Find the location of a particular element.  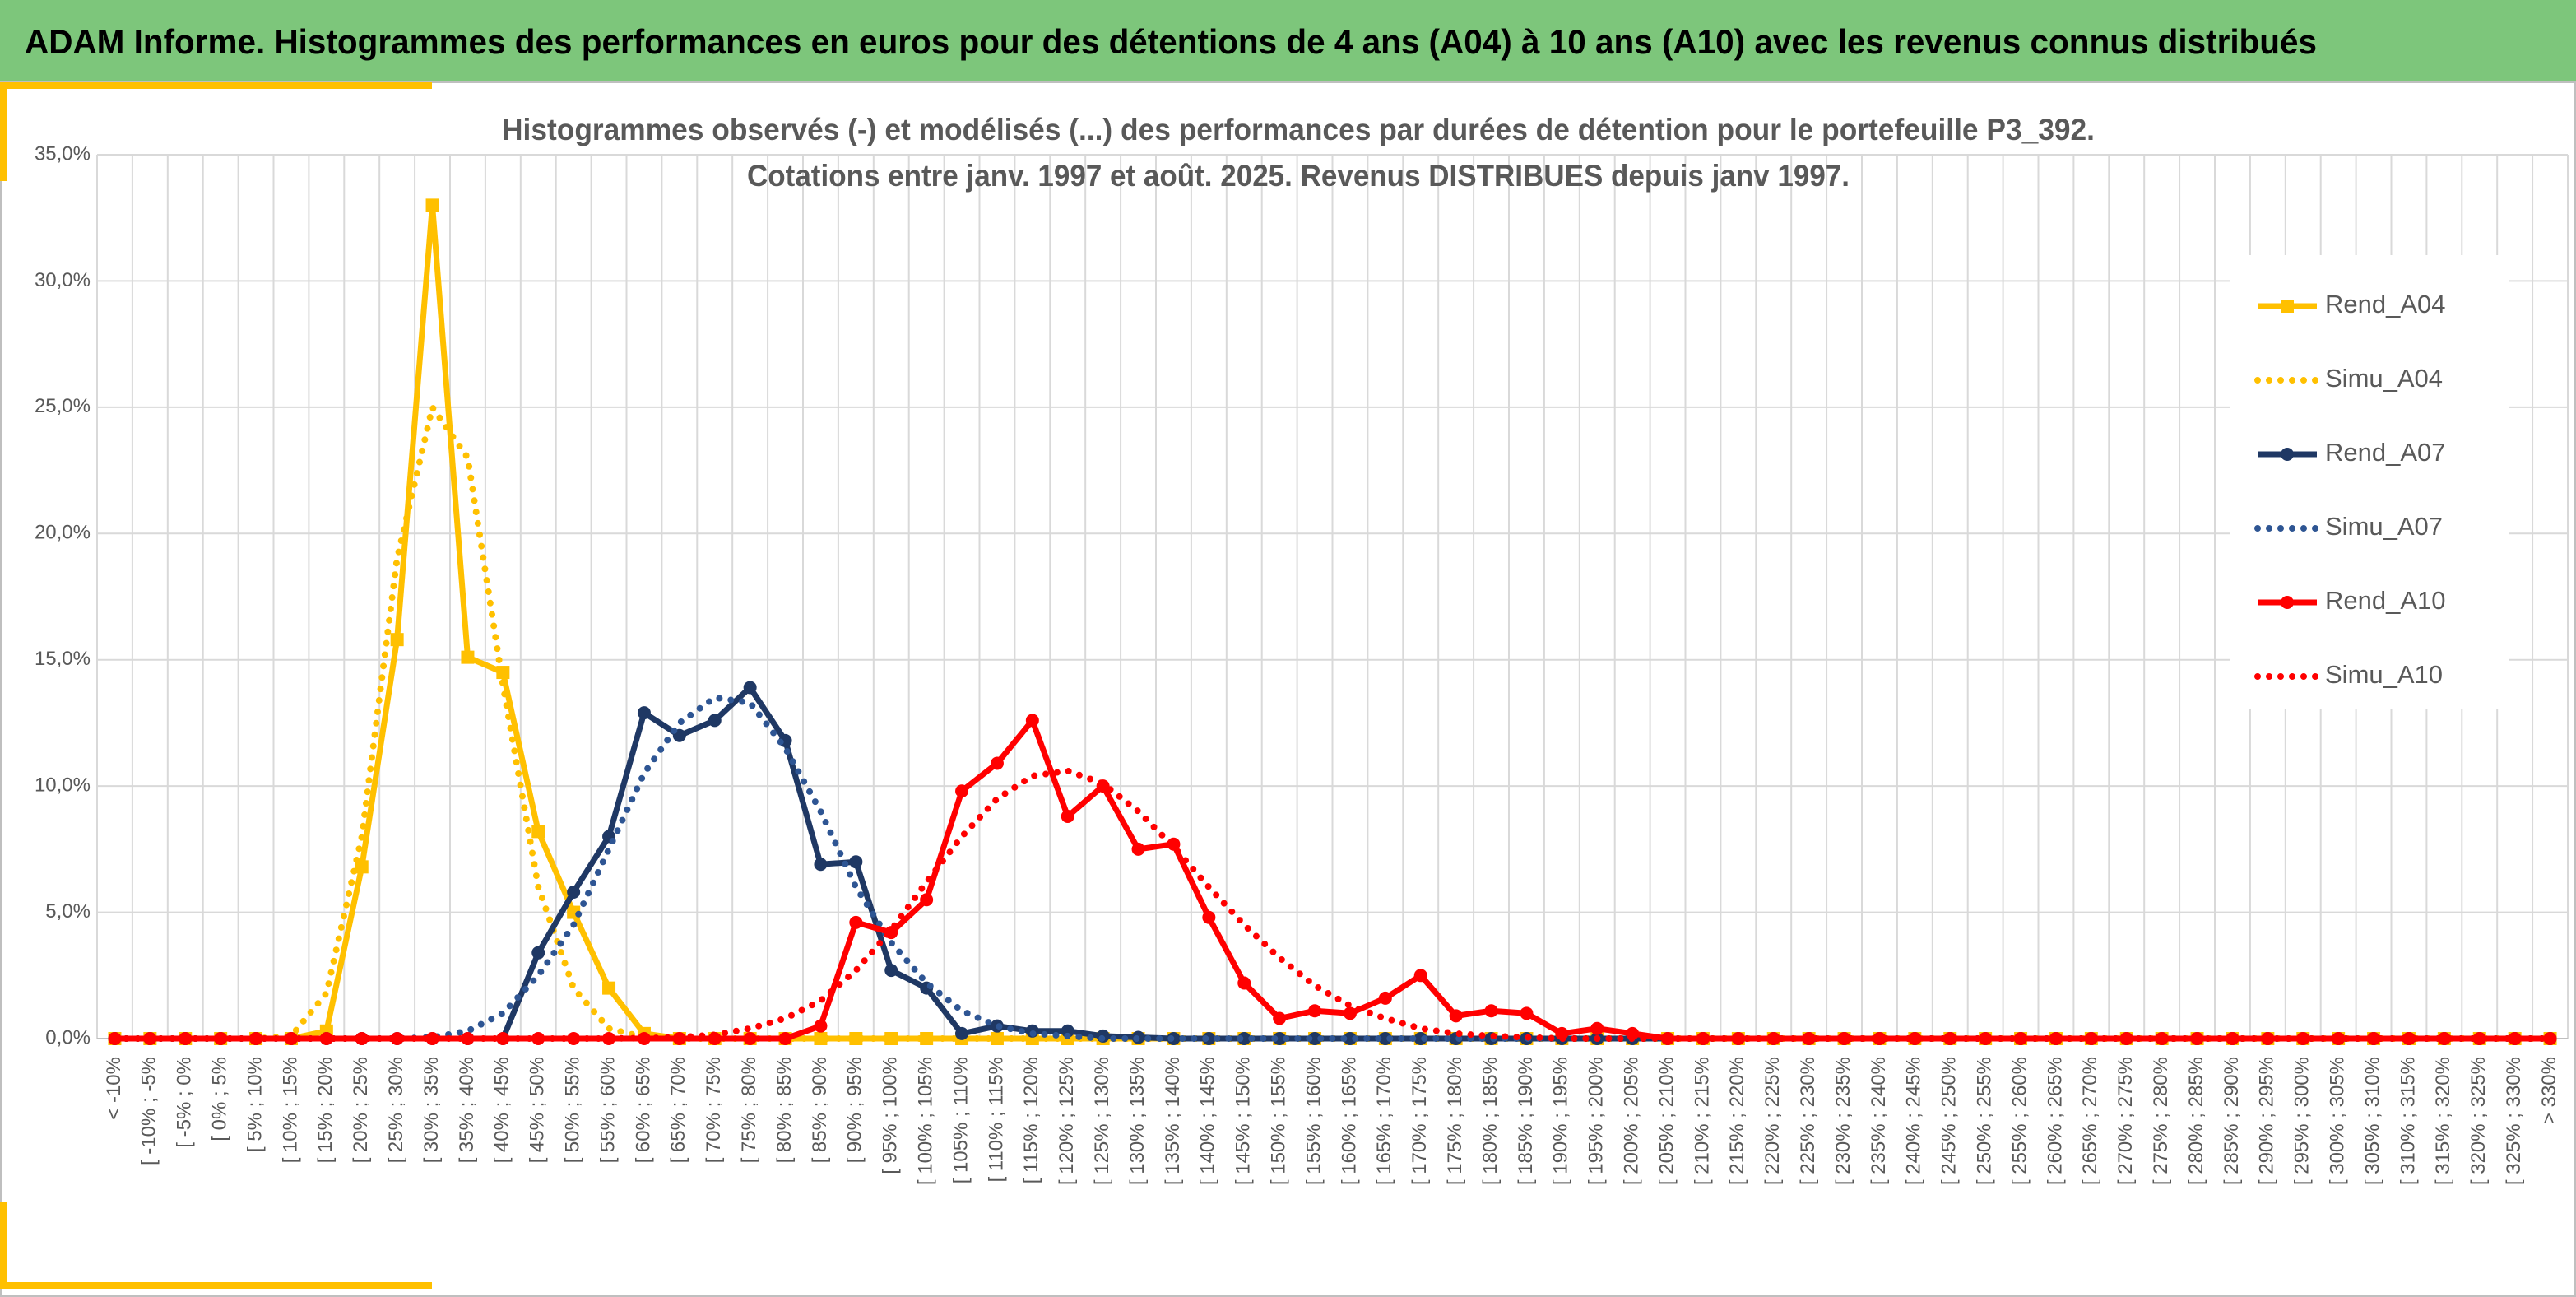

x-tick-label: [ 135% ; 140% is located at coordinates (1173, 1121).